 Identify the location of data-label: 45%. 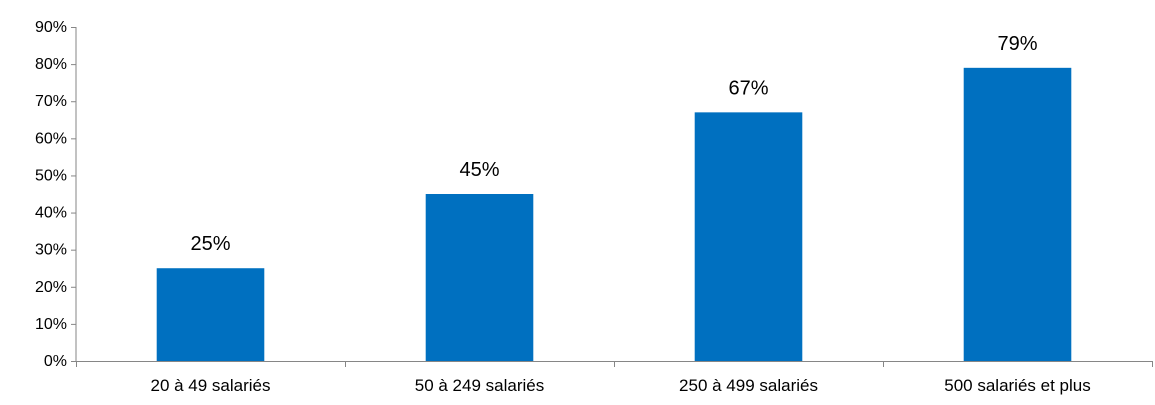
(479, 170).